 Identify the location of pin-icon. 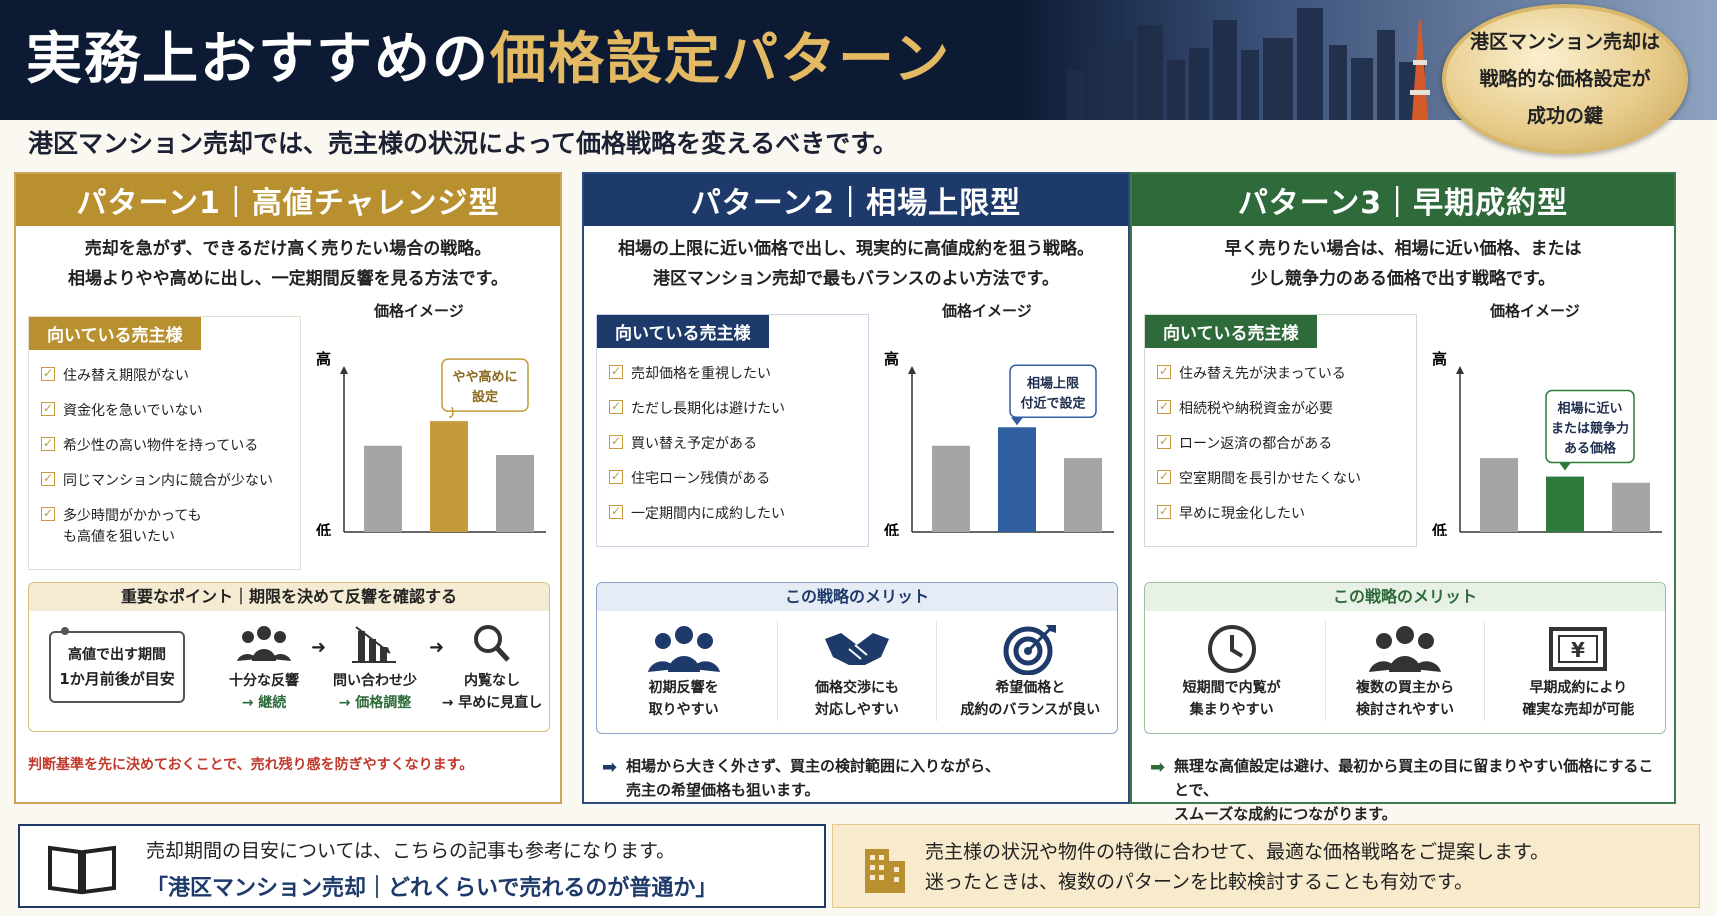
(65, 631).